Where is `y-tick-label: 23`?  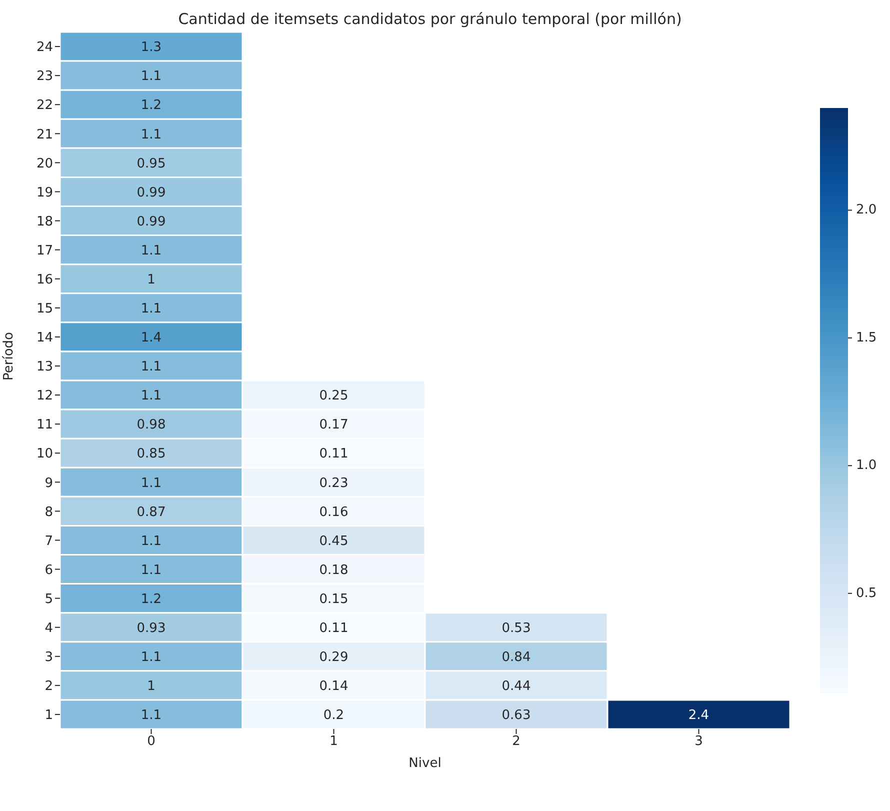
y-tick-label: 23 is located at coordinates (44, 76).